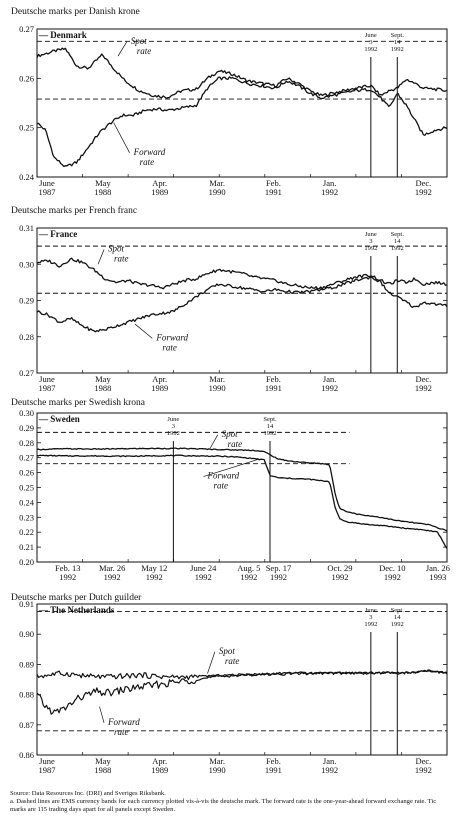 The image size is (457, 832). Describe the element at coordinates (217, 183) in the screenshot. I see `x-tick-label: Mar.` at that location.